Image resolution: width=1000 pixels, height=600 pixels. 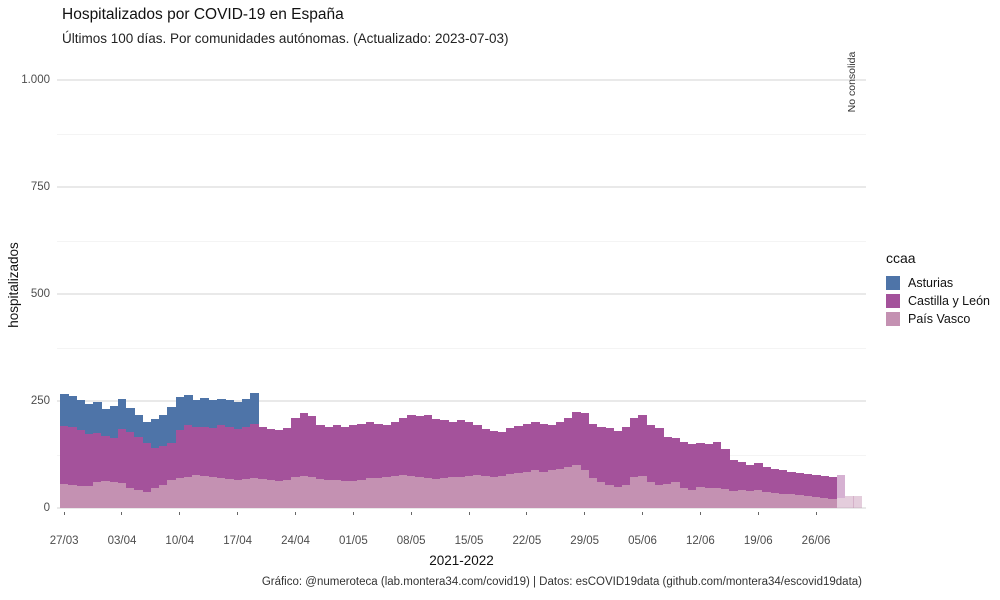 I want to click on major-gridline, so click(x=461, y=401).